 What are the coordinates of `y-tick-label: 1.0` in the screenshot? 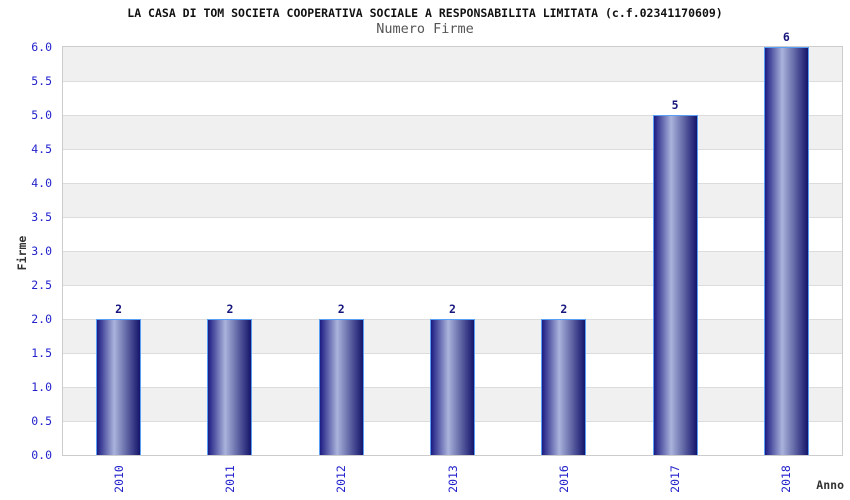 It's located at (41, 387).